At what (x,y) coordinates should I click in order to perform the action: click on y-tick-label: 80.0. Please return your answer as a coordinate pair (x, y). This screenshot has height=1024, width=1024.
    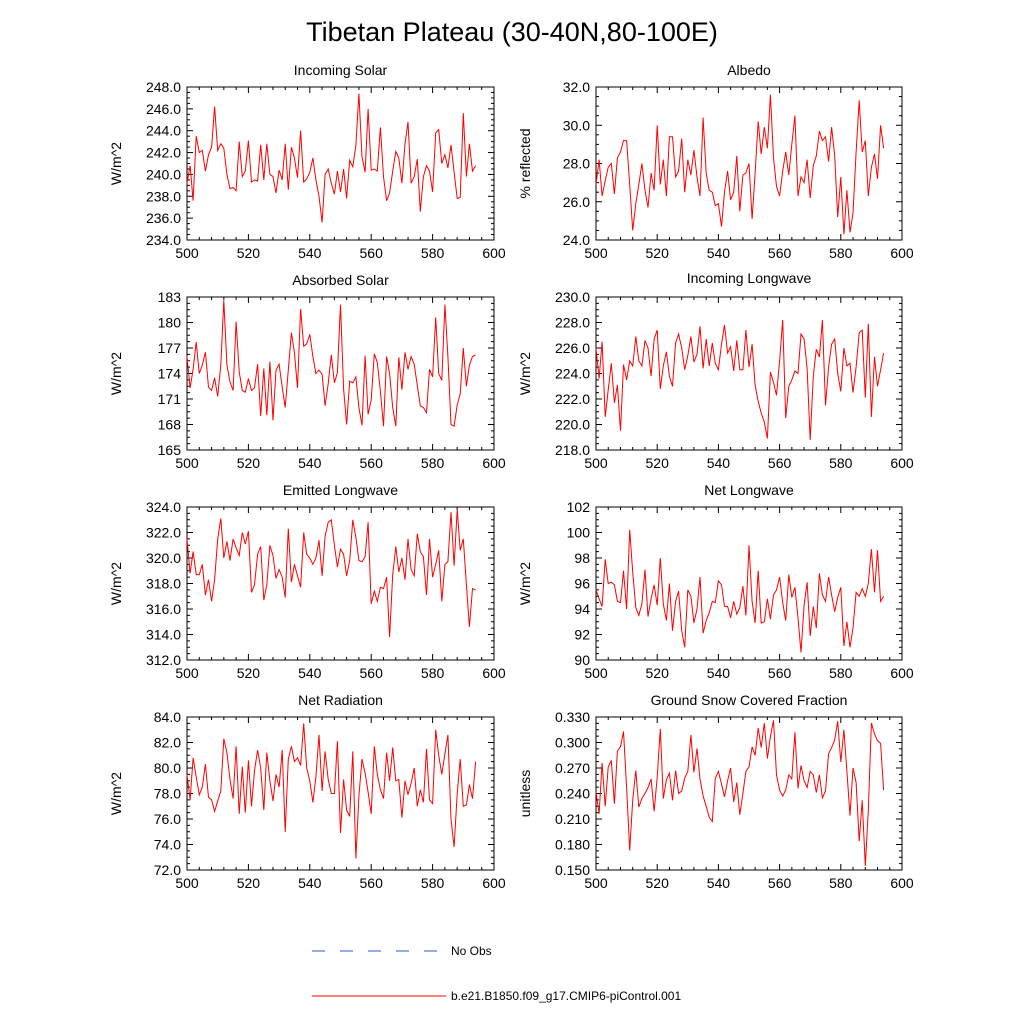
    Looking at the image, I should click on (167, 768).